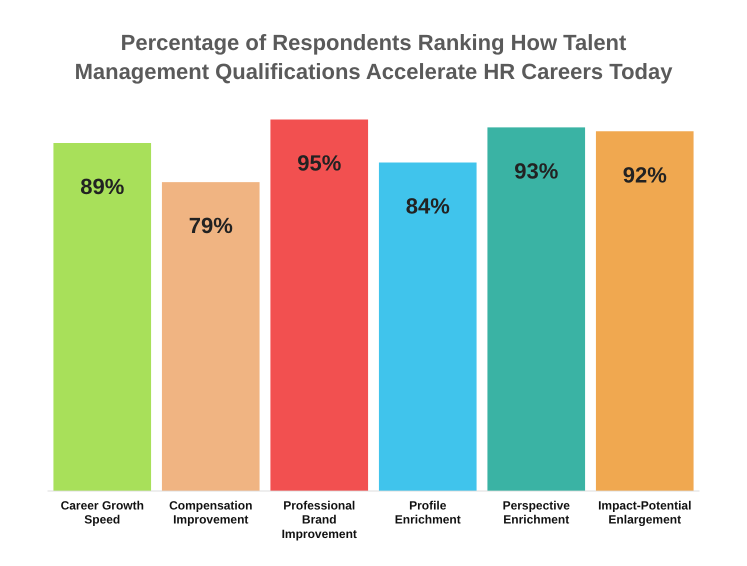 This screenshot has height=566, width=747. Describe the element at coordinates (102, 187) in the screenshot. I see `data-label: 89%` at that location.